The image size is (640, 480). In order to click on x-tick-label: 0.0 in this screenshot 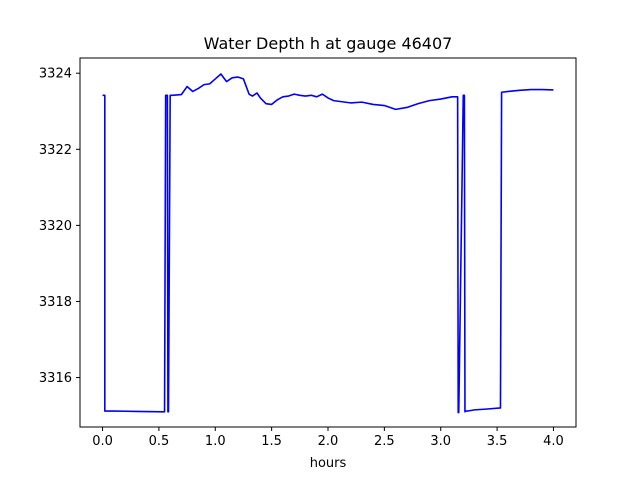, I will do `click(102, 441)`.